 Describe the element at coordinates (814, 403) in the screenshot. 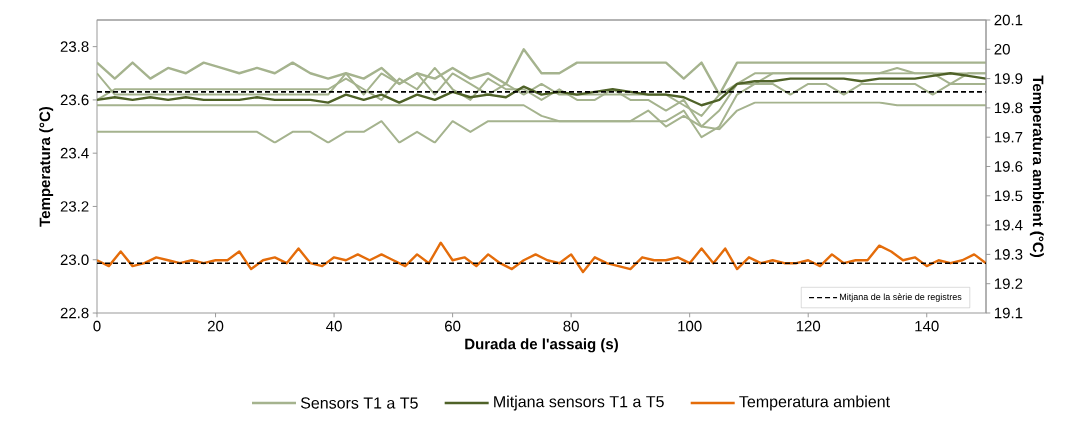

I see `legend-label: Temperatura ambient` at that location.